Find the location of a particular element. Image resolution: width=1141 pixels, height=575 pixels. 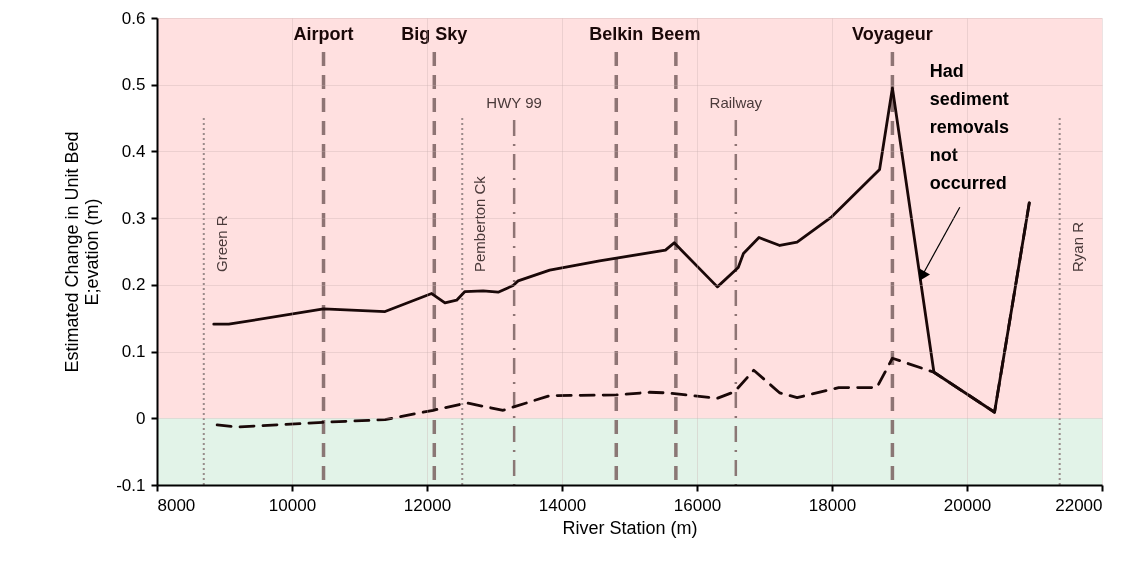

y-tick-label: 0.6 is located at coordinates (133, 18).